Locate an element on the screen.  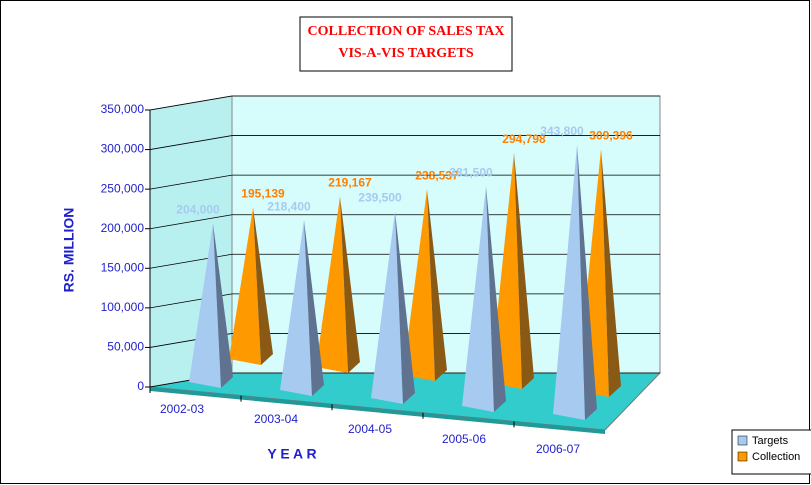
chart-title: VIS-A-VIS TARGETS is located at coordinates (405, 53).